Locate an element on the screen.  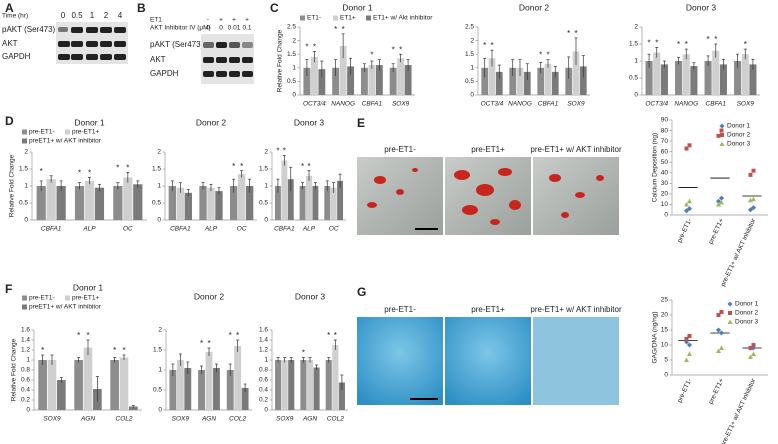
y-axis-label: GAG/DNA (ng/ng) is located at coordinates (655, 337).